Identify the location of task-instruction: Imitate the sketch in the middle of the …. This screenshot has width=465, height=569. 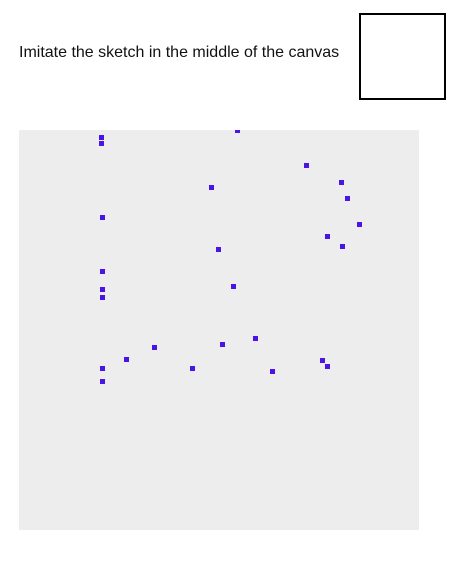
(179, 53).